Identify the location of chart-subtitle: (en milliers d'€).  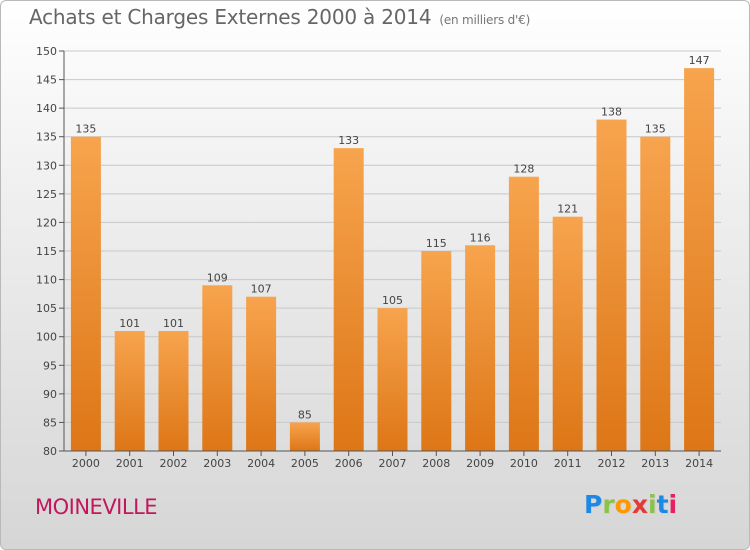
(485, 20).